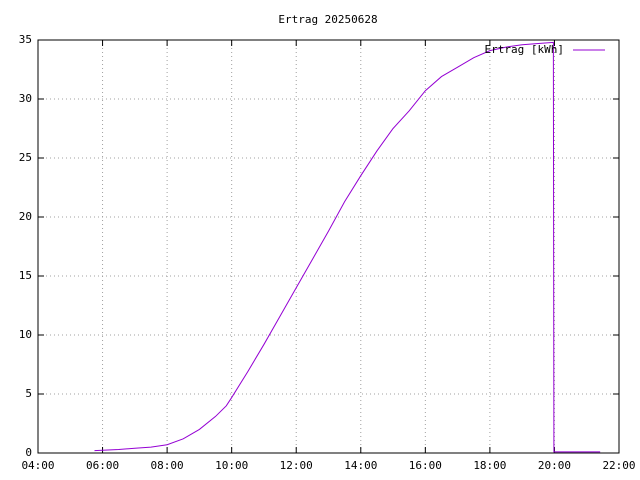  Describe the element at coordinates (25, 275) in the screenshot. I see `y-tick-label: 15` at that location.